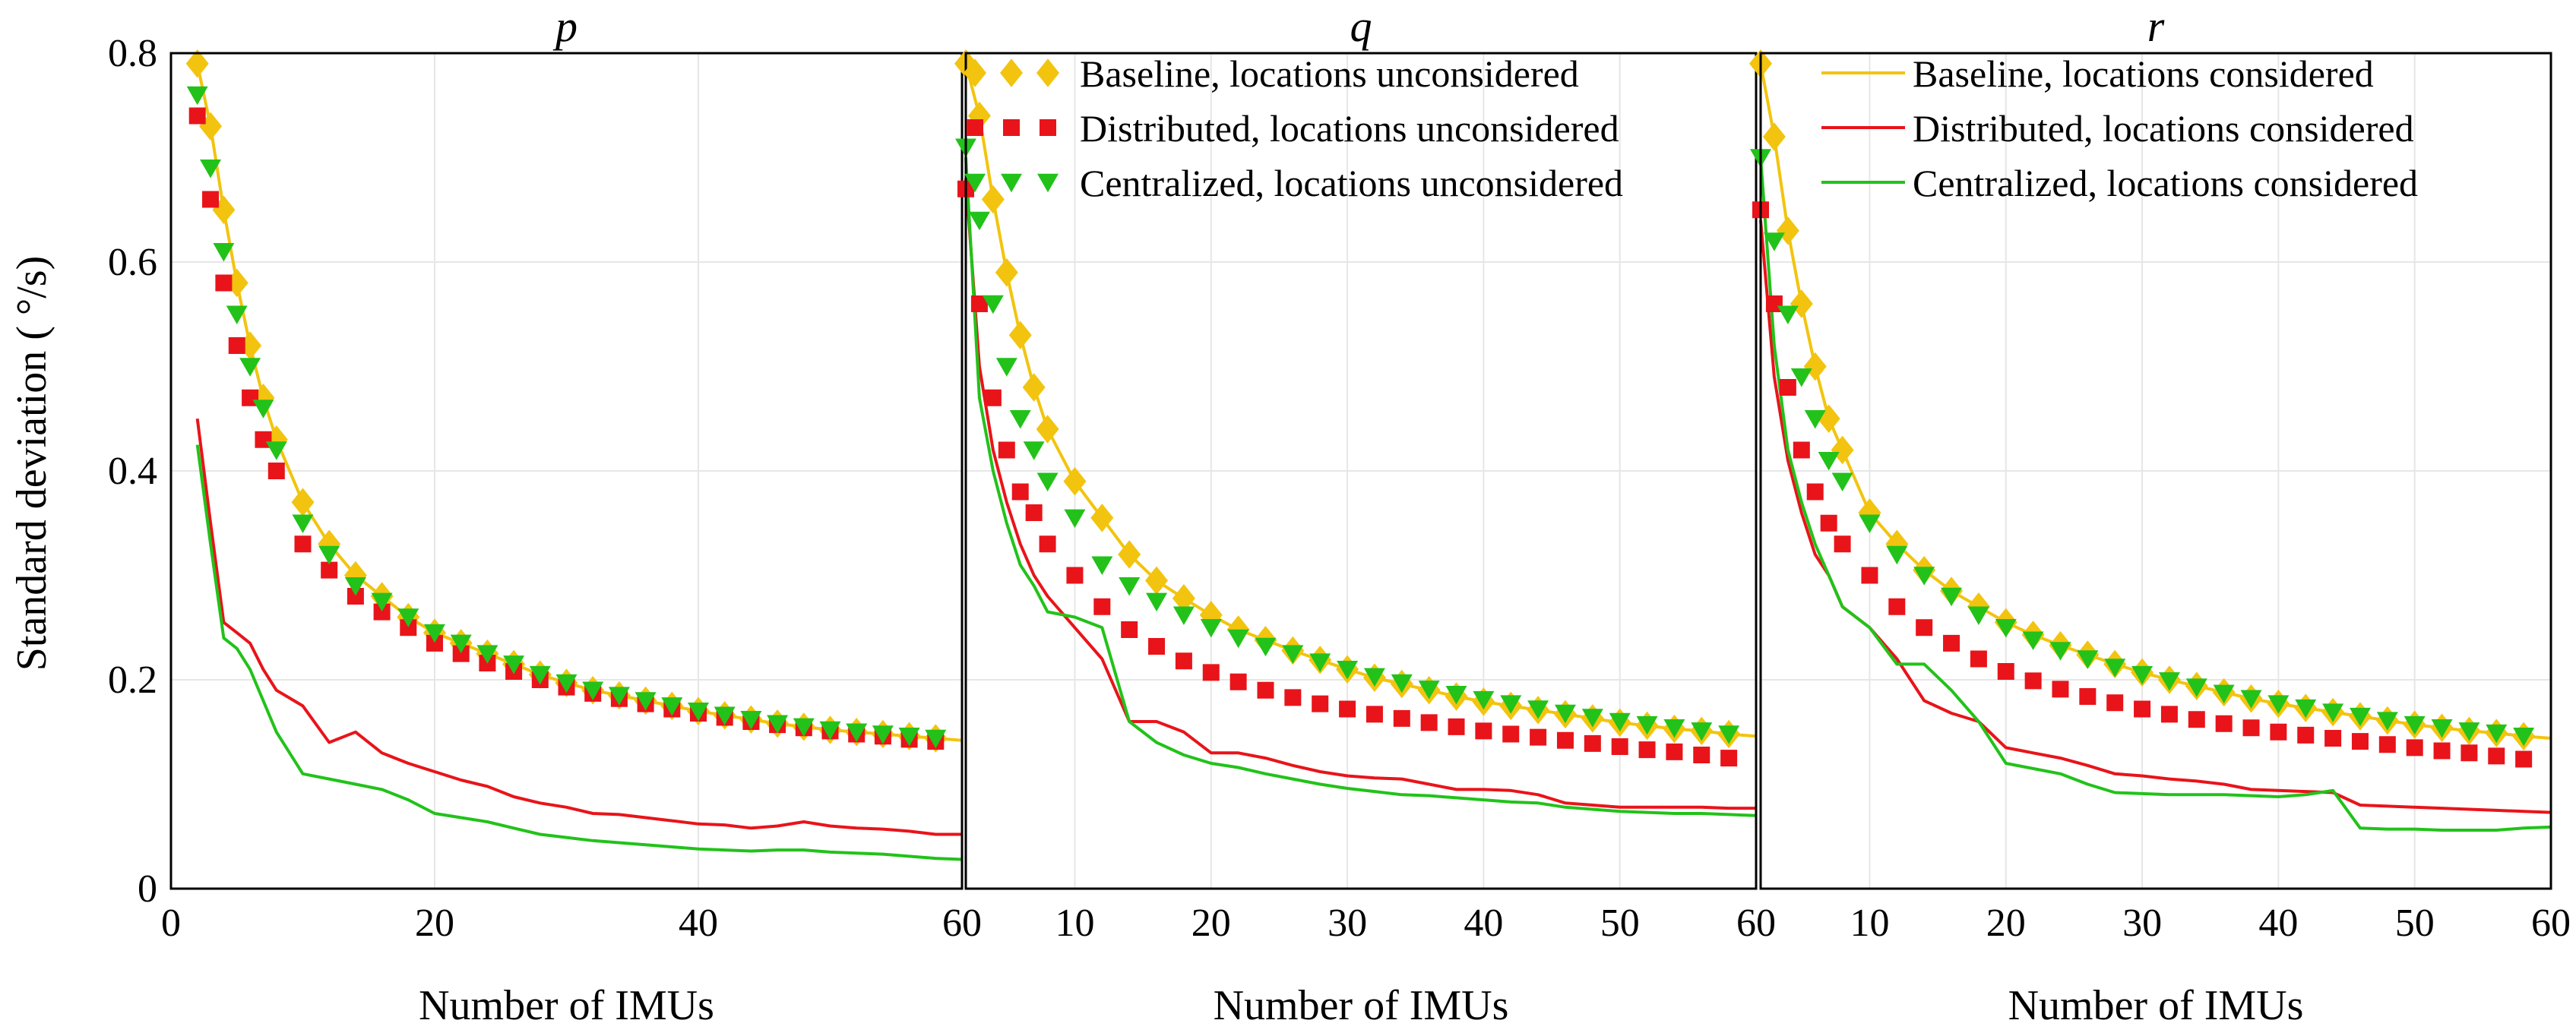 Image resolution: width=2576 pixels, height=1036 pixels. Describe the element at coordinates (1361, 26) in the screenshot. I see `panel-title: q` at that location.